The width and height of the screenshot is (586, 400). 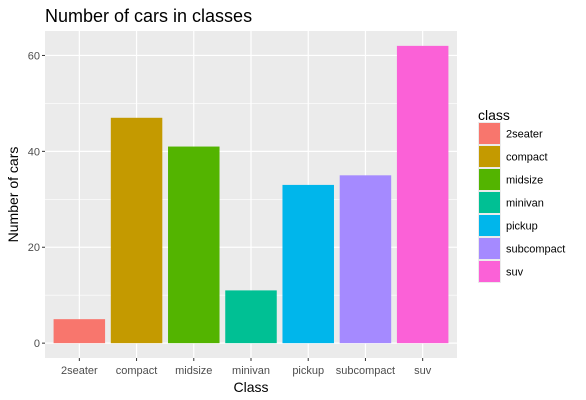 I want to click on legend-swatch-compact, so click(x=489, y=156).